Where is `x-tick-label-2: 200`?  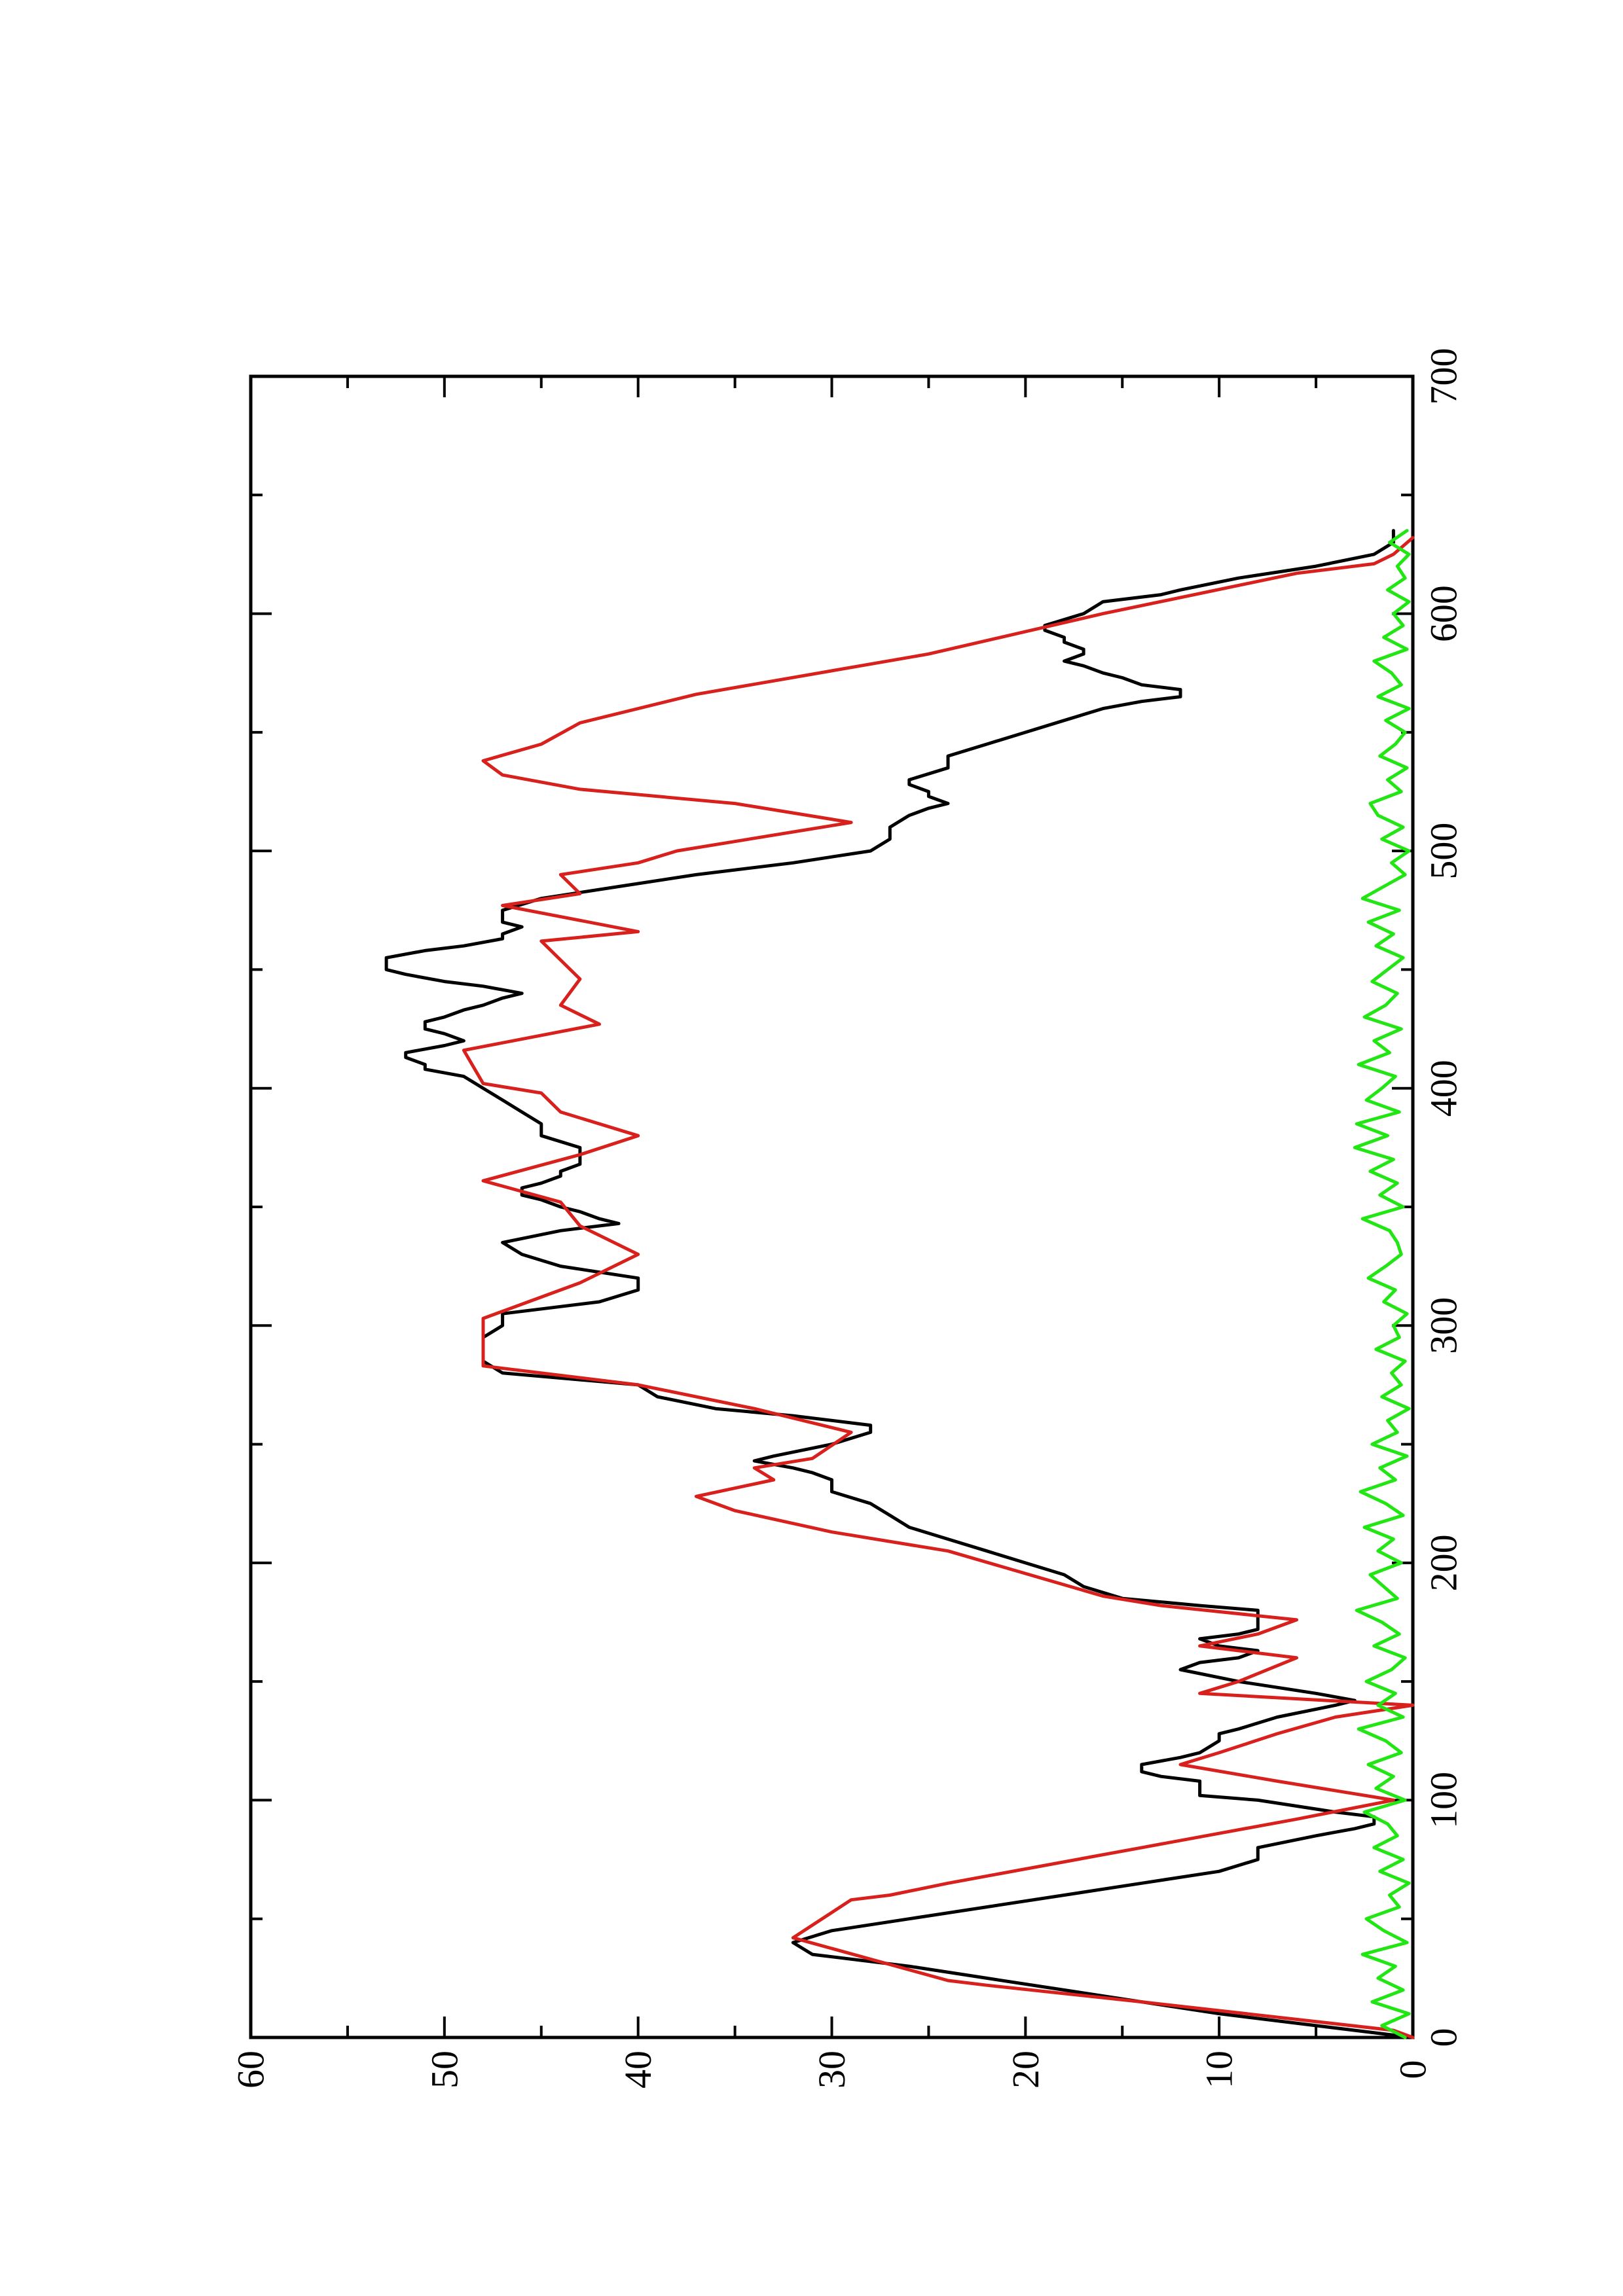 x-tick-label-2: 200 is located at coordinates (1444, 1562).